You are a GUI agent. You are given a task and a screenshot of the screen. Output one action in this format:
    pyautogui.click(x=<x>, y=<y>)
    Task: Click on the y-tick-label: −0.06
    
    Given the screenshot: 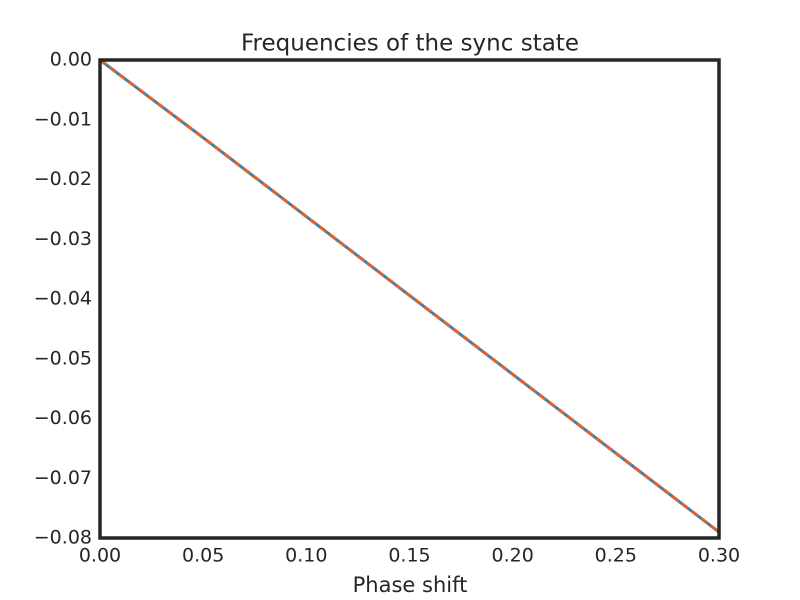 What is the action you would take?
    pyautogui.click(x=63, y=418)
    